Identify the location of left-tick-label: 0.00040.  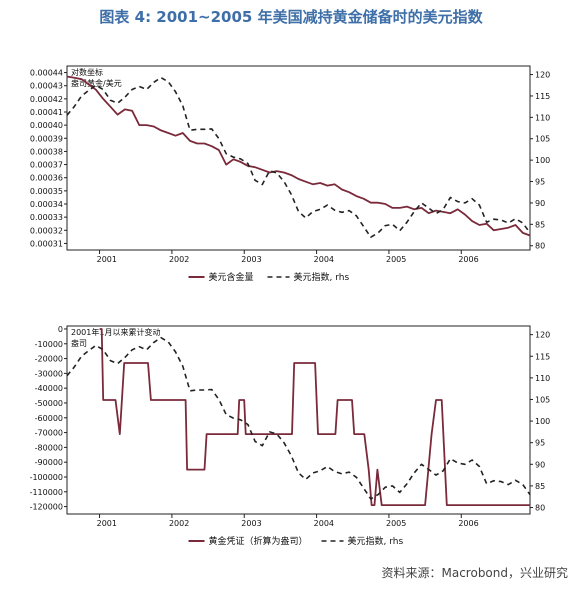
(46, 125).